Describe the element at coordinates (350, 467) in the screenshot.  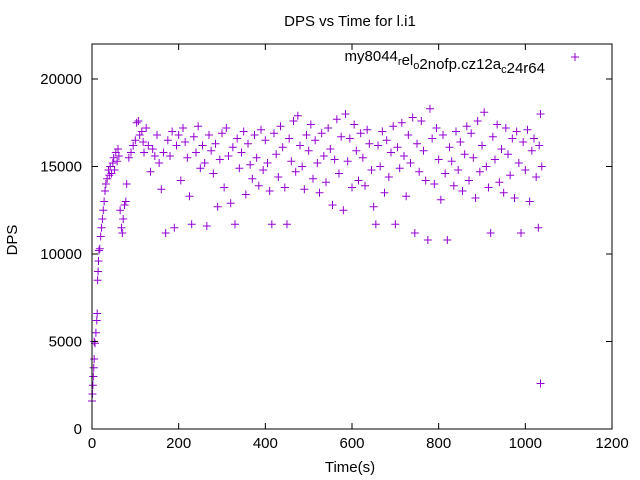
I see `x-axis-label: Time(s)` at that location.